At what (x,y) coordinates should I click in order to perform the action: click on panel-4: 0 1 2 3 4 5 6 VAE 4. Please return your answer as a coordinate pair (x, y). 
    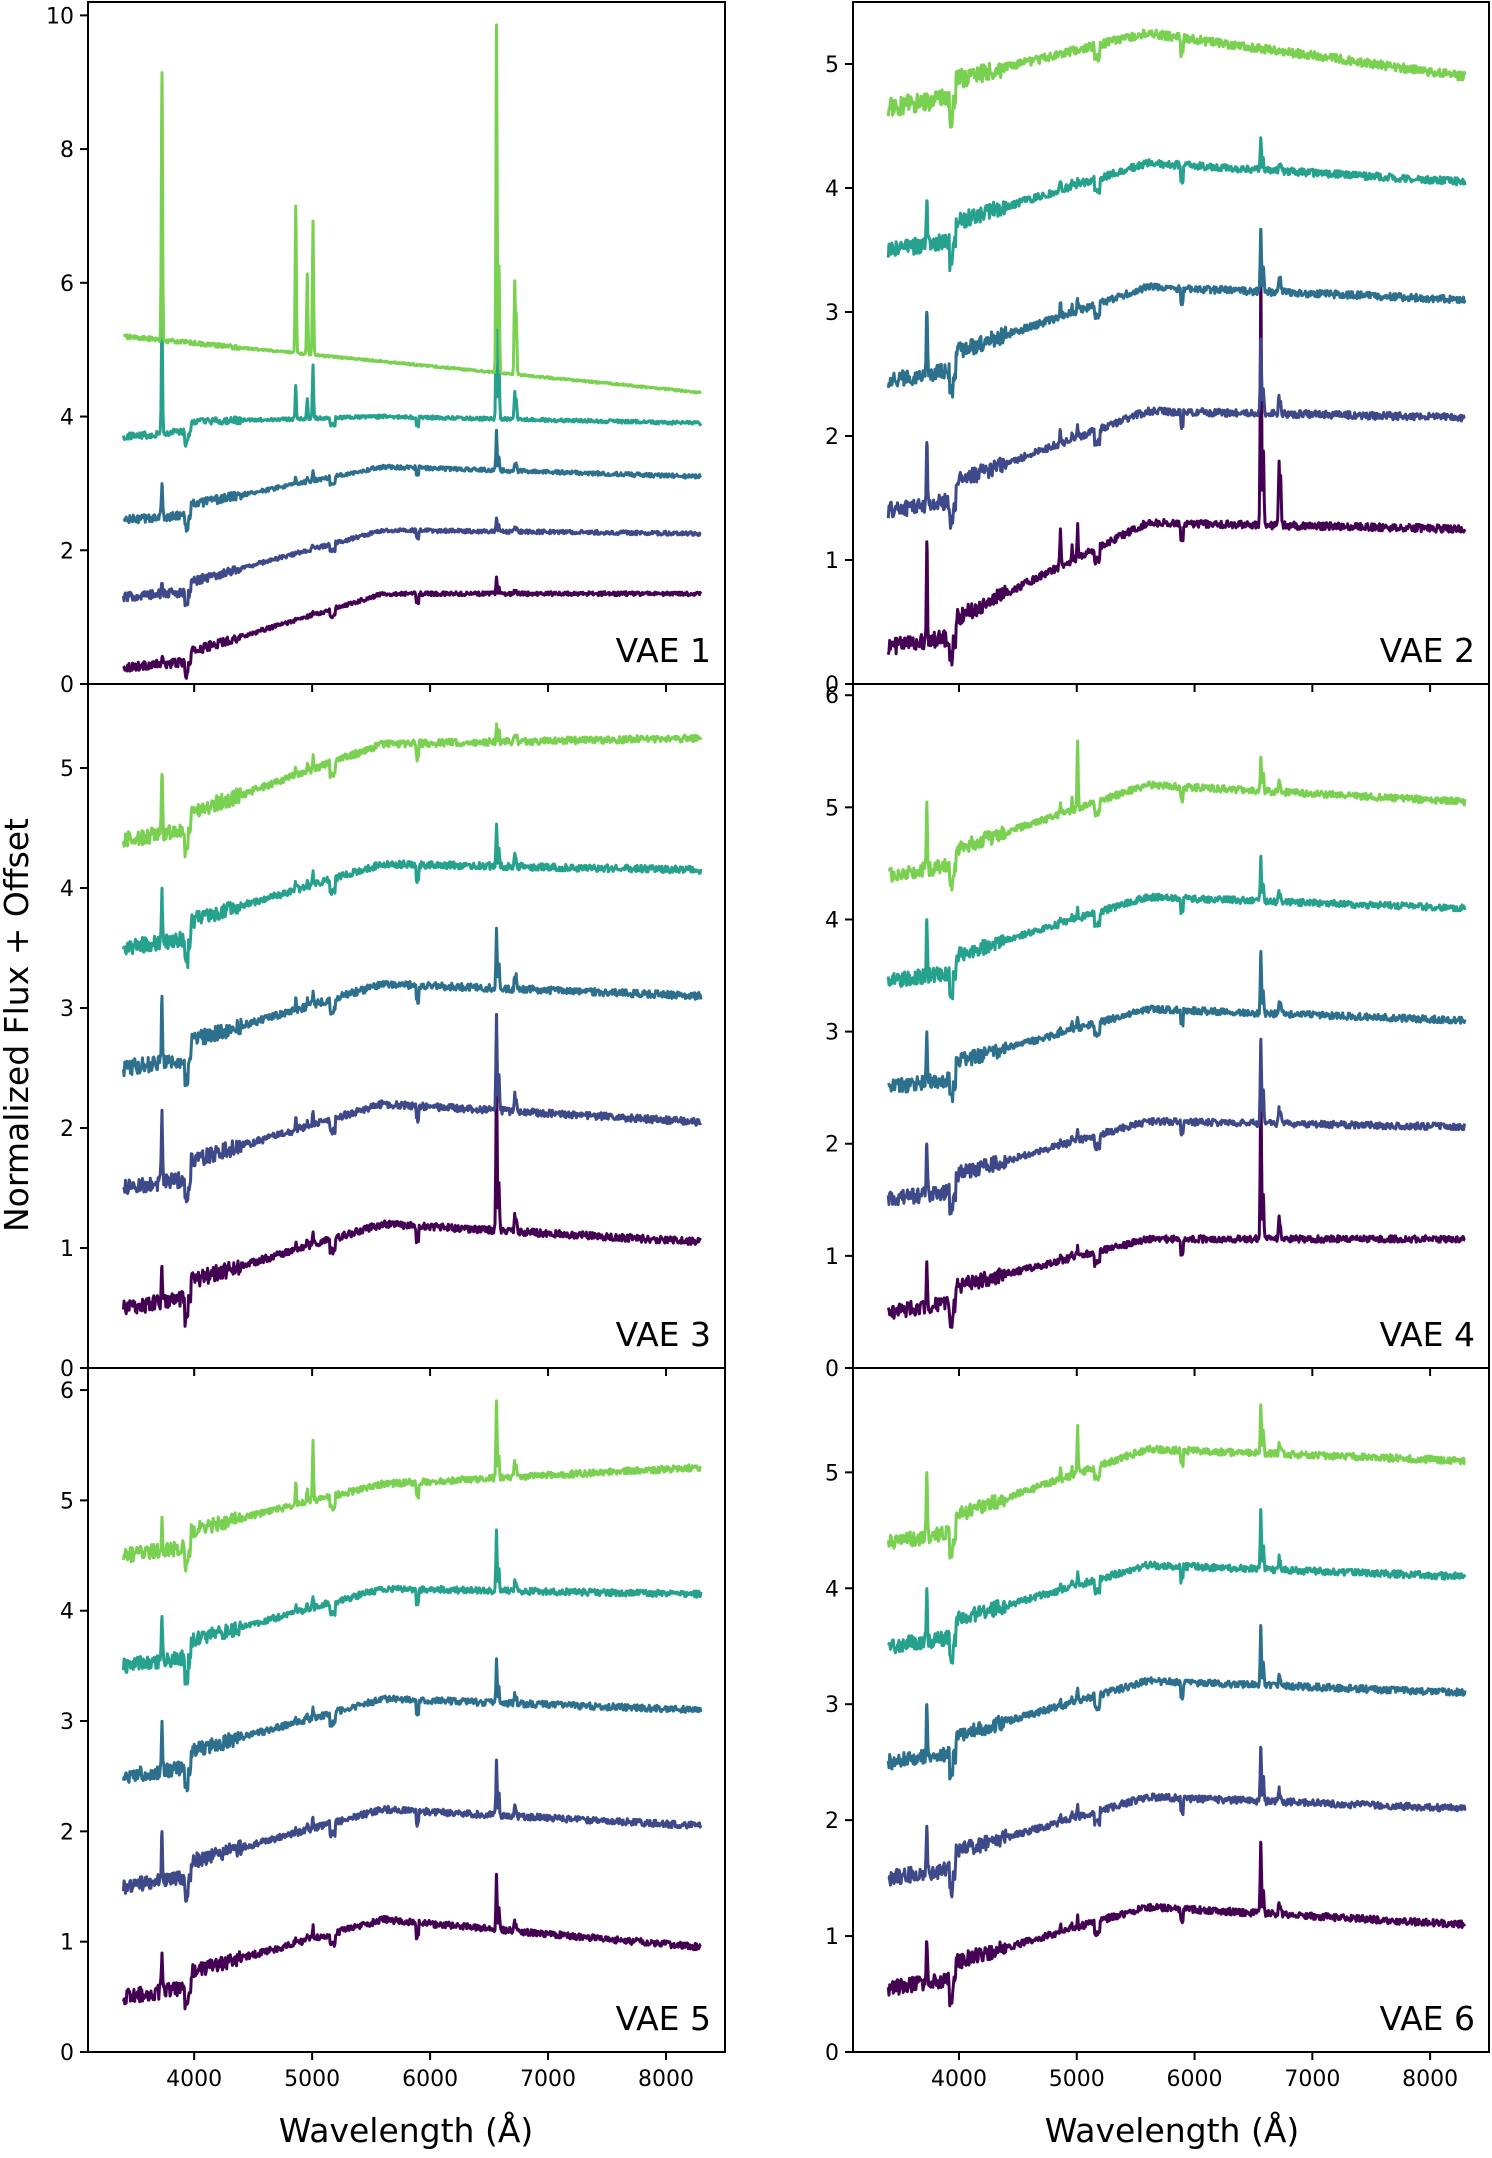
    Looking at the image, I should click on (1157, 1032).